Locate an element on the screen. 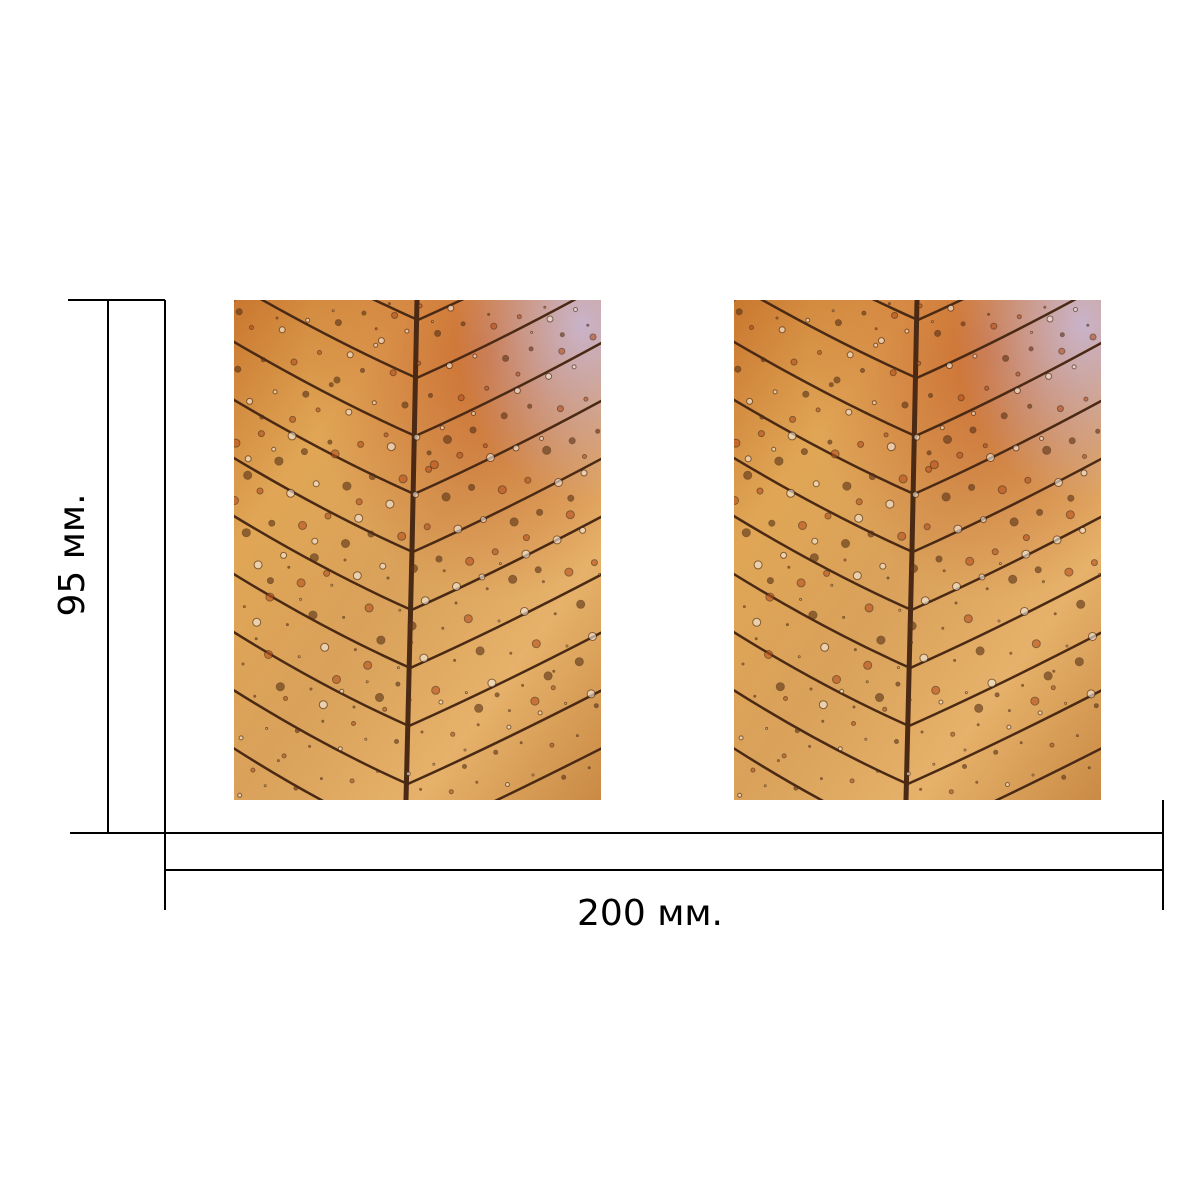 The image size is (1200, 1200). width-label: 200 мм. is located at coordinates (650, 913).